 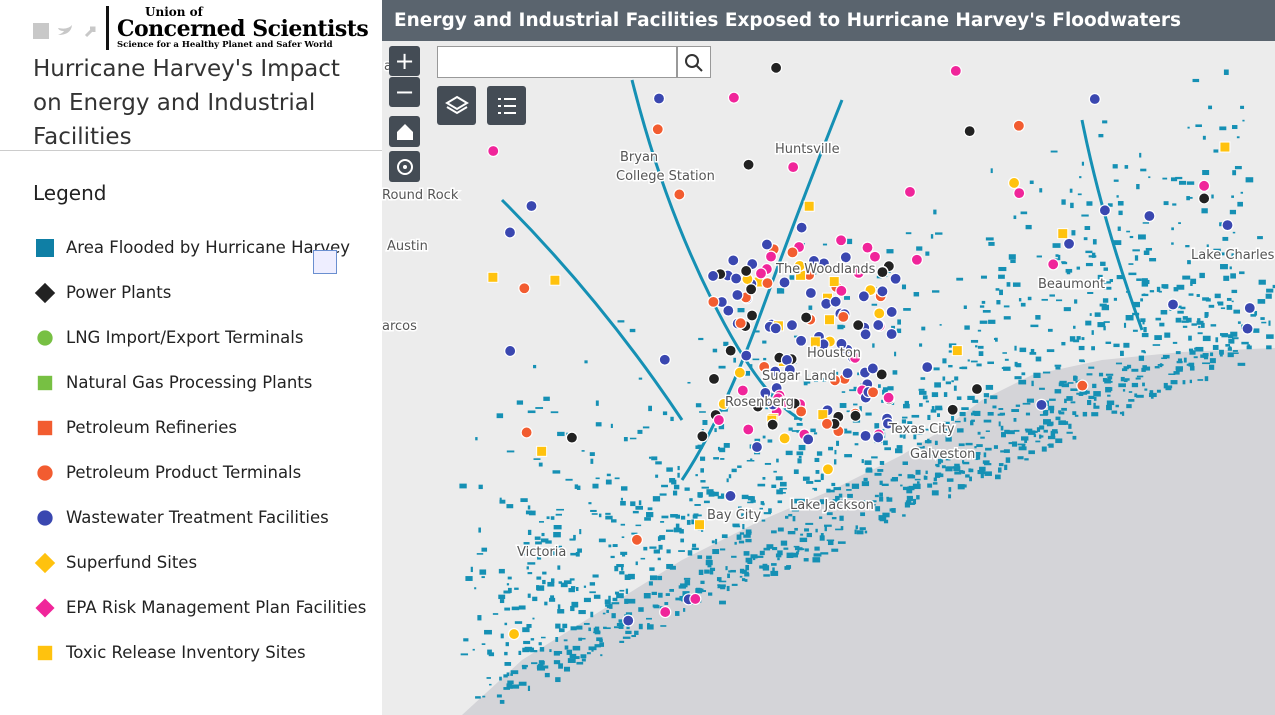 What do you see at coordinates (404, 92) in the screenshot?
I see `zoom-out: −` at bounding box center [404, 92].